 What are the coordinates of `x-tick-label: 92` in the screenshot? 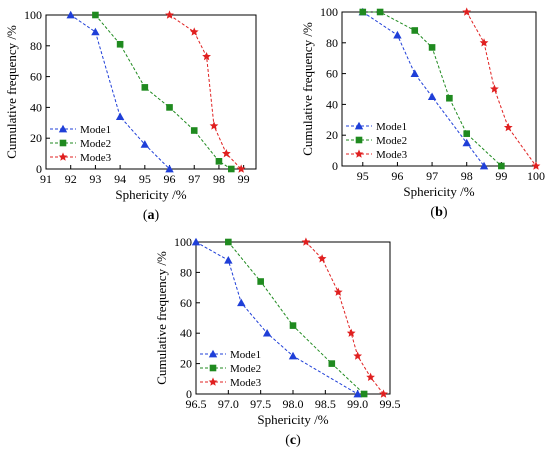 It's located at (71, 179).